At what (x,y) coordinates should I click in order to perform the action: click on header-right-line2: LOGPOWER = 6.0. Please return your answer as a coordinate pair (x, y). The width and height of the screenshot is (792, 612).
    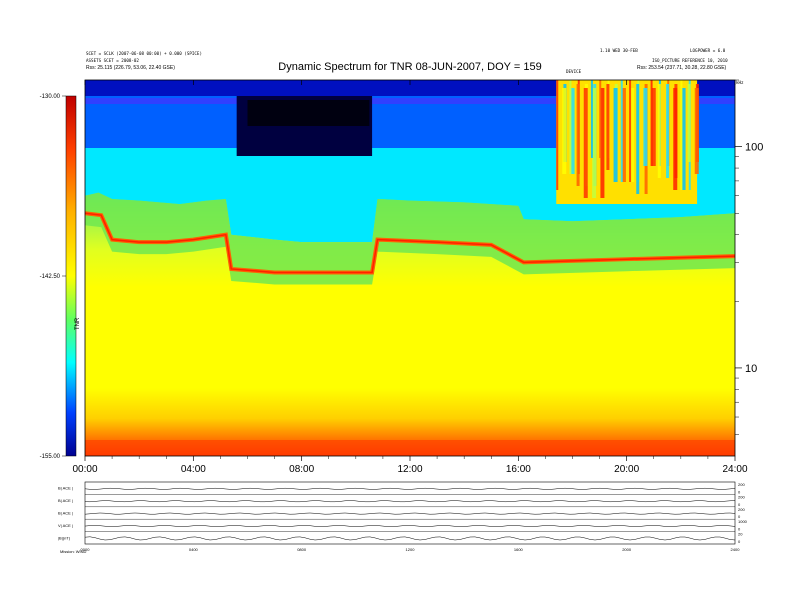
    Looking at the image, I should click on (708, 50).